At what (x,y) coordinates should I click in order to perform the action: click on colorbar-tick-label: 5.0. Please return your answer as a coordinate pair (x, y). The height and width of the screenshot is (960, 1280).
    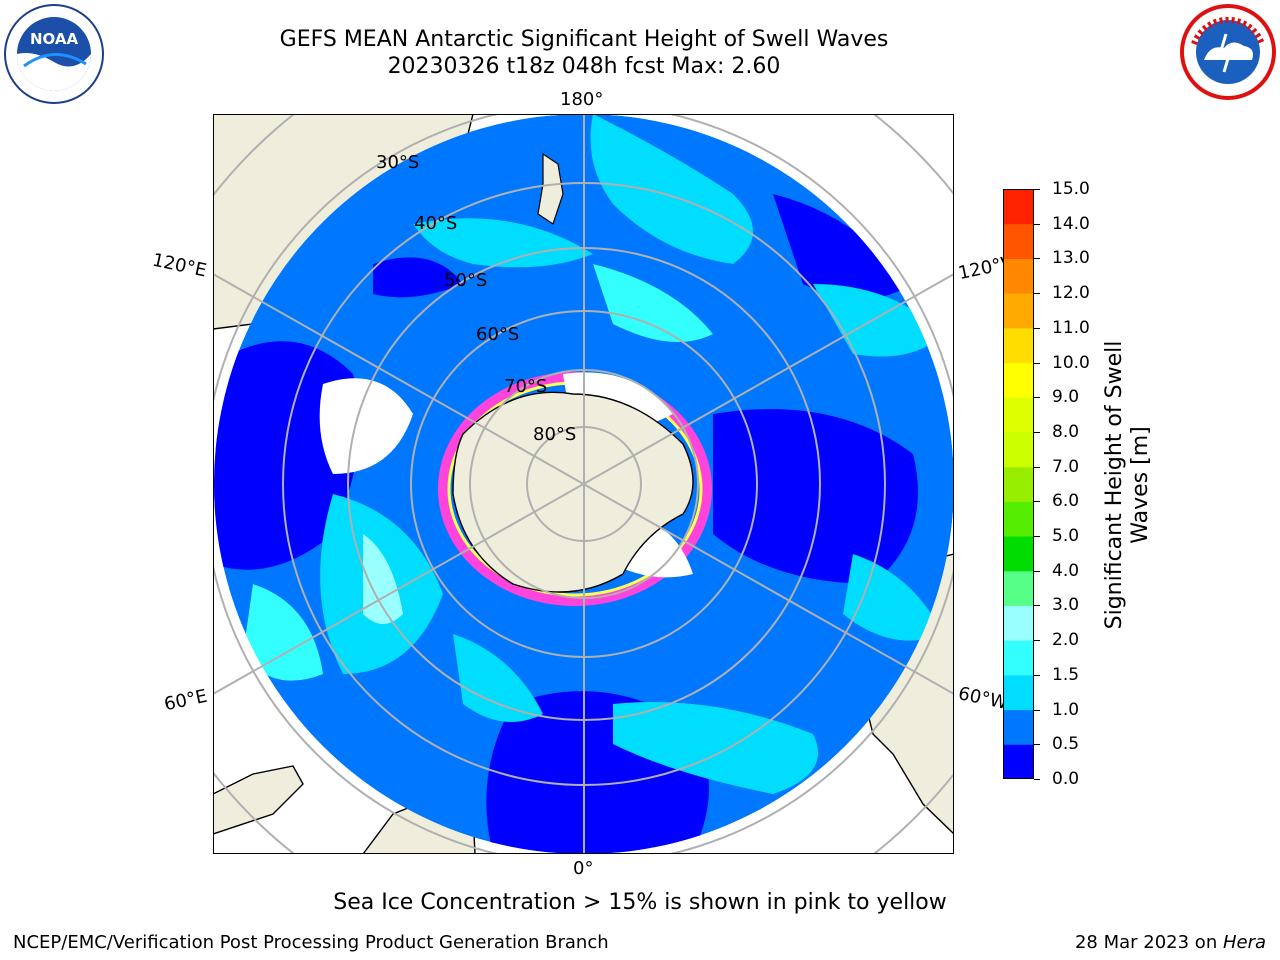
    Looking at the image, I should click on (1066, 536).